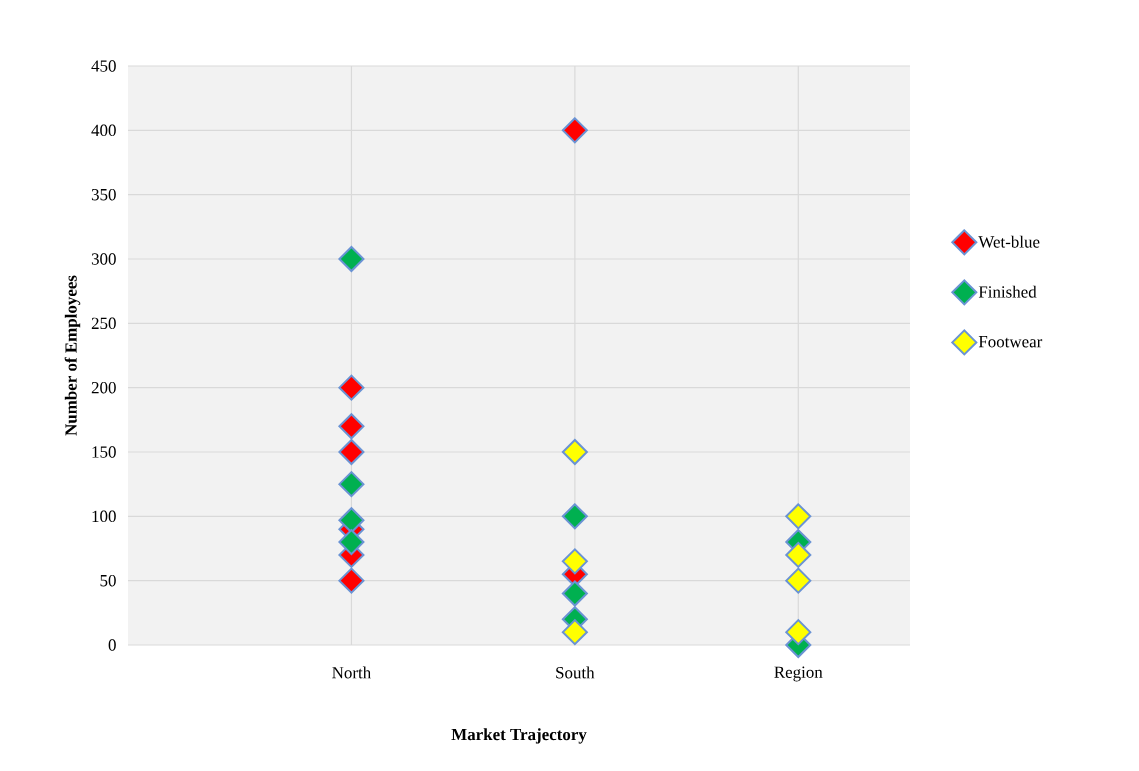 This screenshot has height=771, width=1139. I want to click on y-tick-label: 150, so click(104, 452).